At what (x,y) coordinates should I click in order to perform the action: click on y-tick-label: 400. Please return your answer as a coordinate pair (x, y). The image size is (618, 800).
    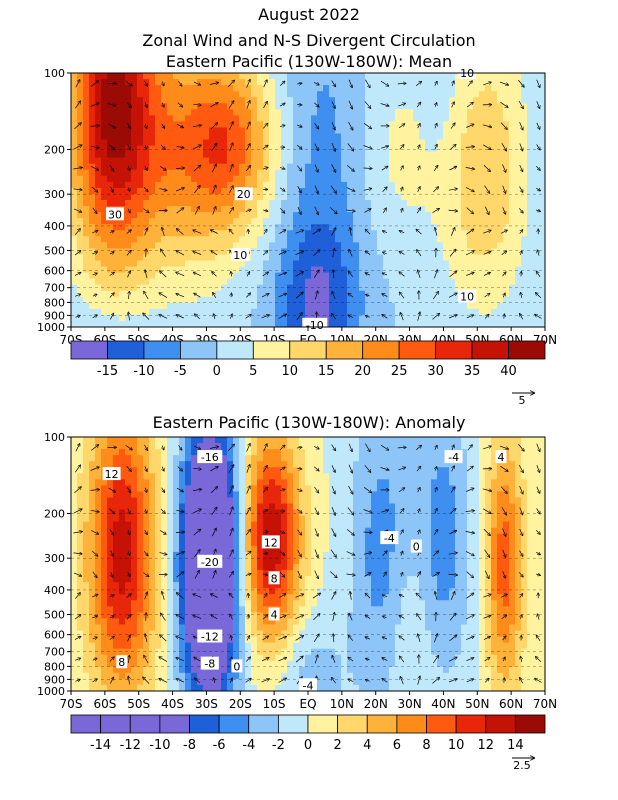
    Looking at the image, I should click on (54, 590).